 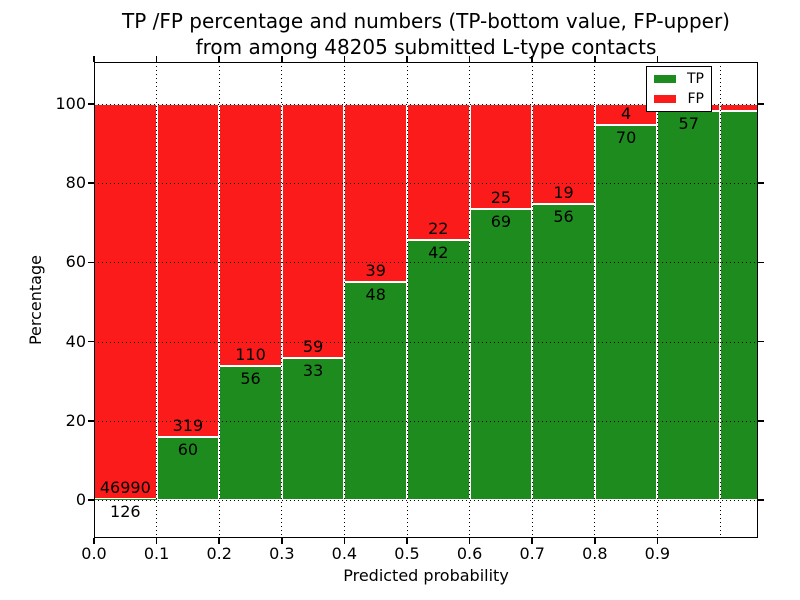 I want to click on legend-entry-fp: FP, so click(x=679, y=99).